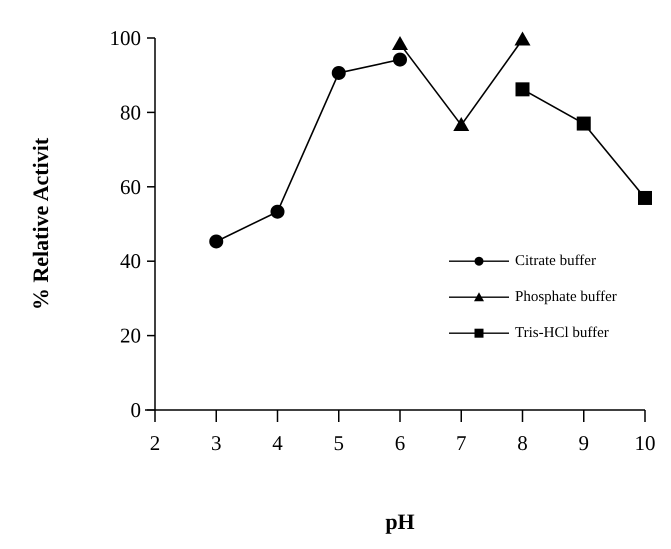 This screenshot has width=671, height=549. Describe the element at coordinates (339, 443) in the screenshot. I see `x-tick-label: 5` at that location.